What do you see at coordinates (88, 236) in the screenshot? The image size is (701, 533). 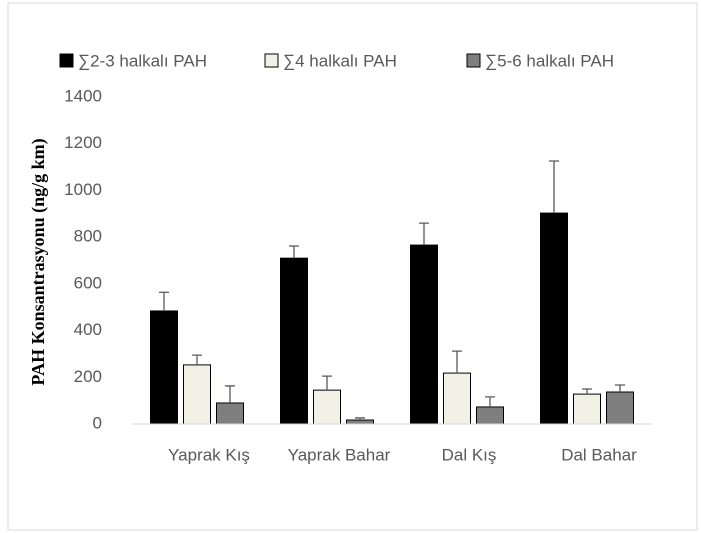 I see `y-tick-label: 800` at bounding box center [88, 236].